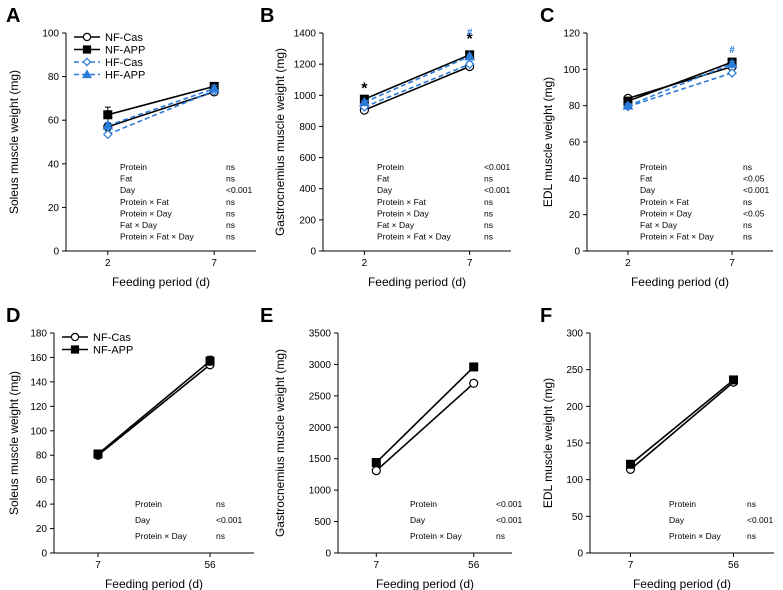 The image size is (783, 590). I want to click on y-axis-label: EDL muscle weight (mg), so click(548, 142).